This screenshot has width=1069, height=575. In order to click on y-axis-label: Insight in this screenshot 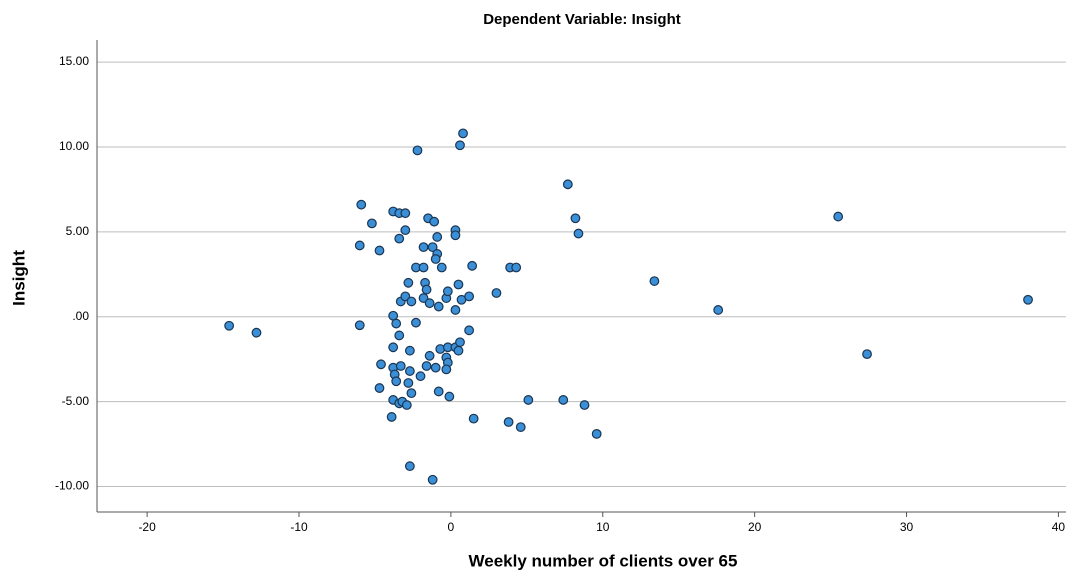, I will do `click(18, 278)`.